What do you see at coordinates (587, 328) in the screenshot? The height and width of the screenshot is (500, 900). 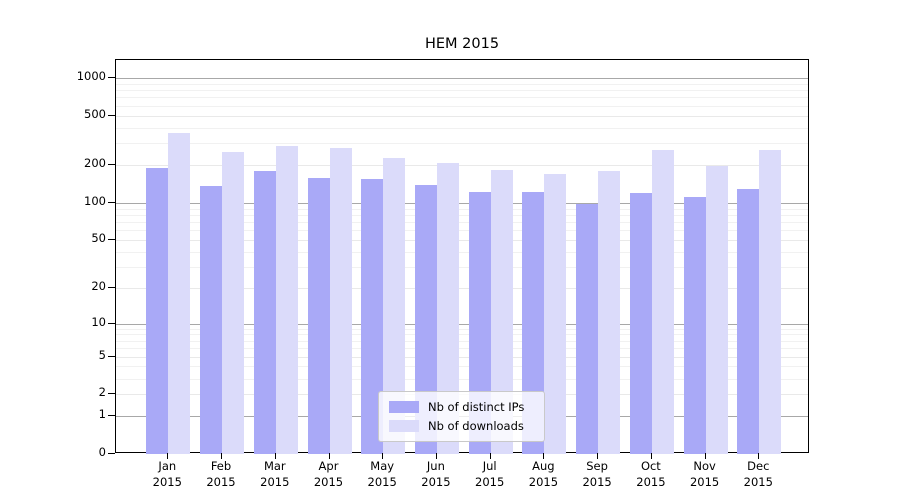 I see `bar-ips-sep` at bounding box center [587, 328].